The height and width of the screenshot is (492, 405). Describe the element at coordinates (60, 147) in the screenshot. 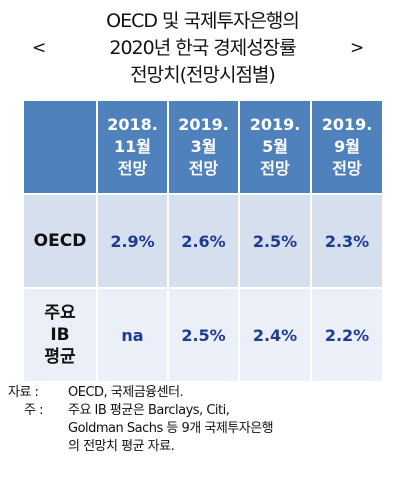

I see `table-corner-cell` at that location.